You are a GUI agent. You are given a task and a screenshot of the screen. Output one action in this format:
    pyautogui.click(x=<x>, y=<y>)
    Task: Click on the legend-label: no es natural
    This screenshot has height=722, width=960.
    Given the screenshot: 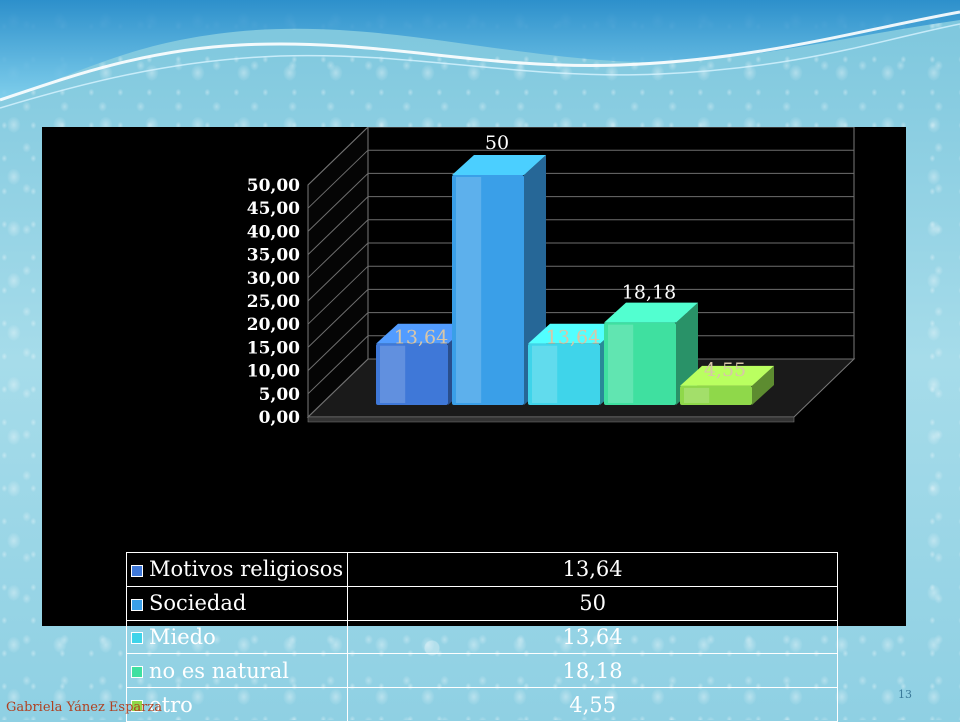 What is the action you would take?
    pyautogui.click(x=219, y=670)
    